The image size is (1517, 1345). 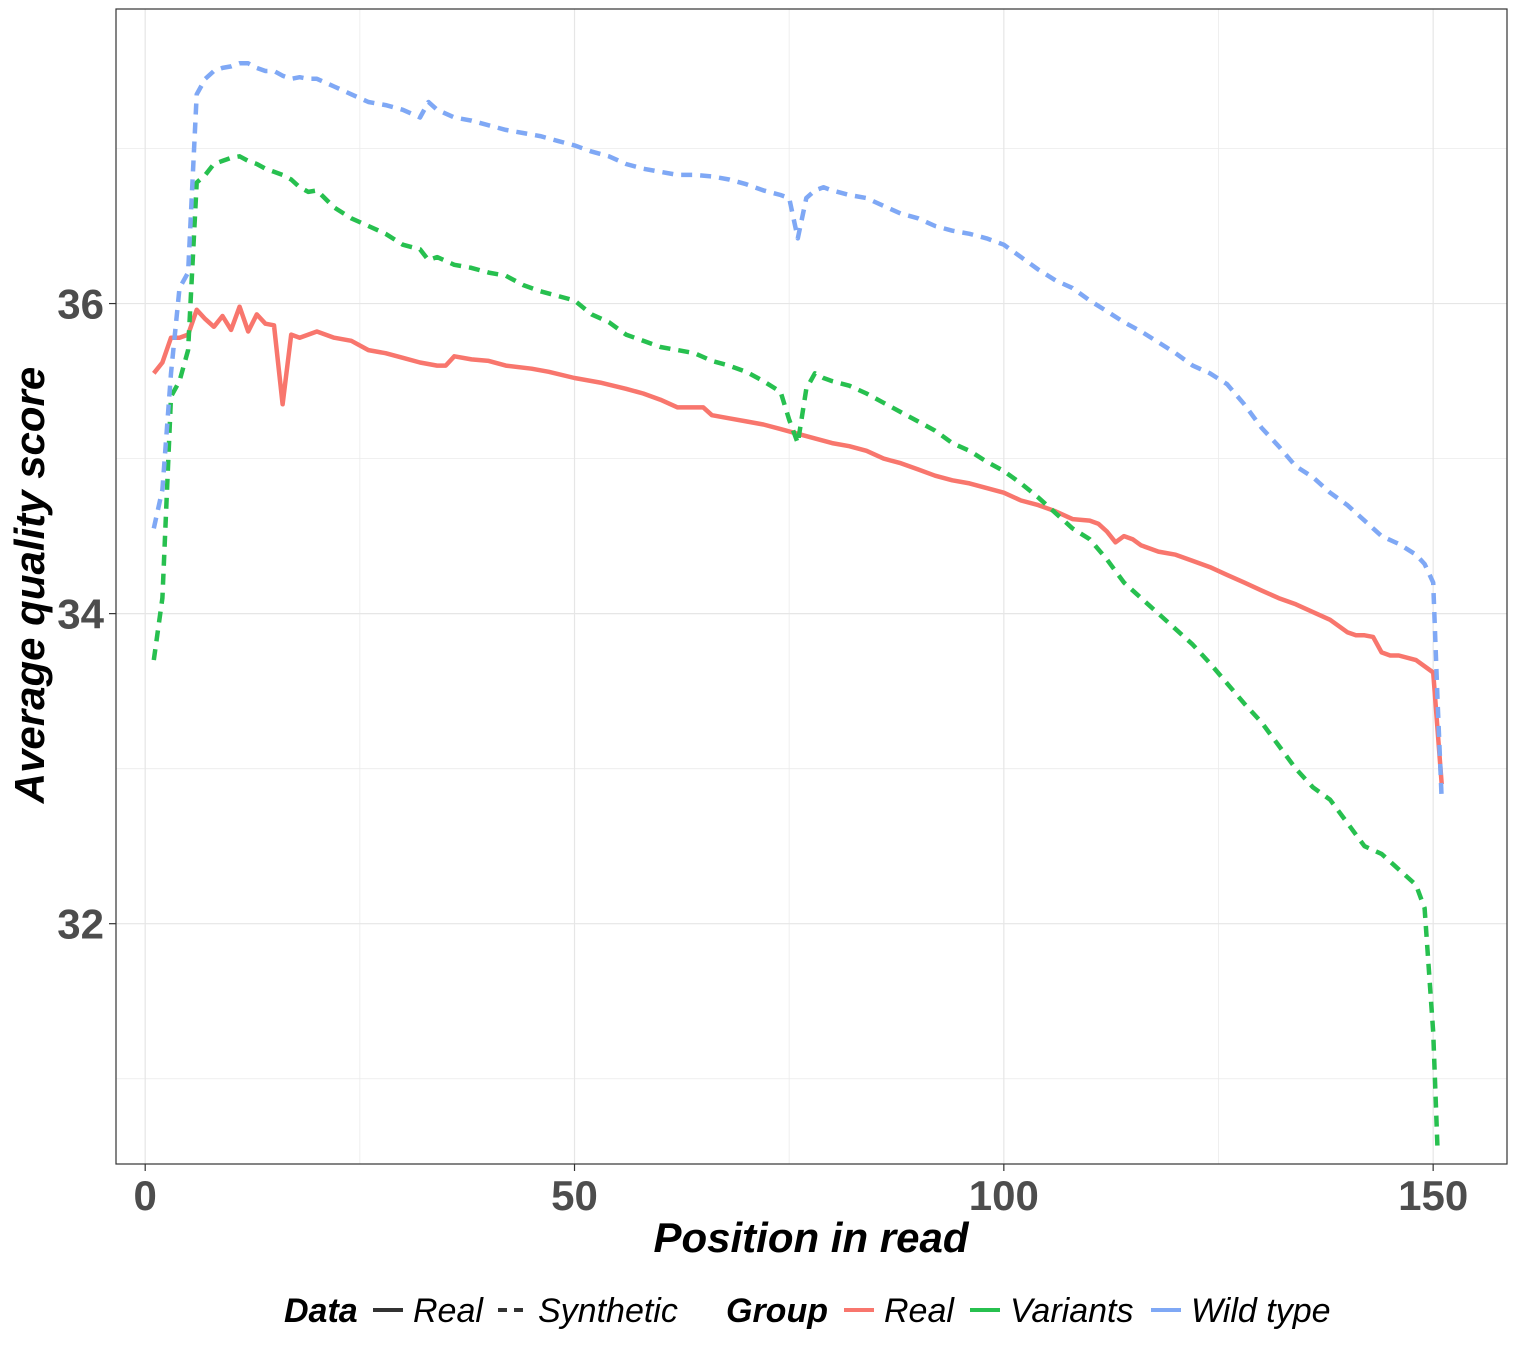 What do you see at coordinates (608, 1311) in the screenshot?
I see `legend-label-synthetic-linetype: Synthetic` at bounding box center [608, 1311].